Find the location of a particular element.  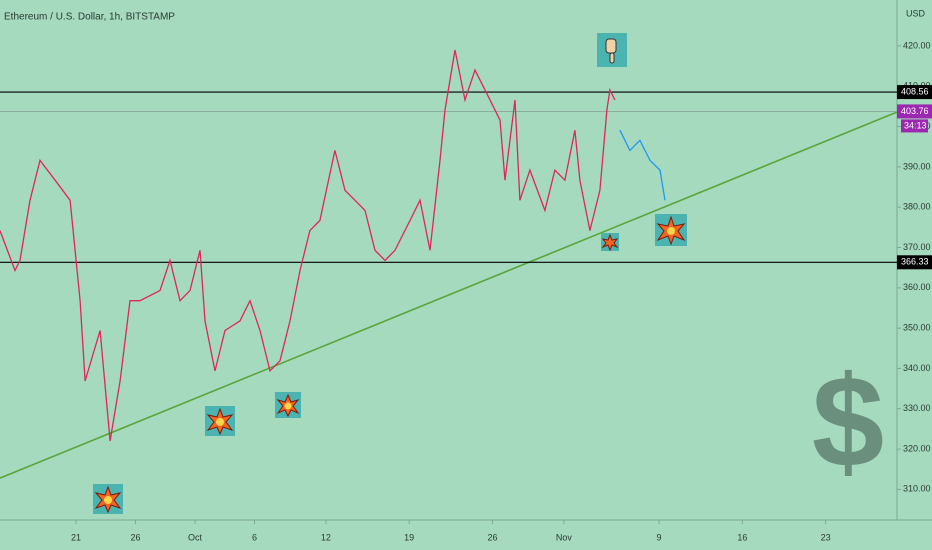

x-tick-label: 21 is located at coordinates (76, 537).